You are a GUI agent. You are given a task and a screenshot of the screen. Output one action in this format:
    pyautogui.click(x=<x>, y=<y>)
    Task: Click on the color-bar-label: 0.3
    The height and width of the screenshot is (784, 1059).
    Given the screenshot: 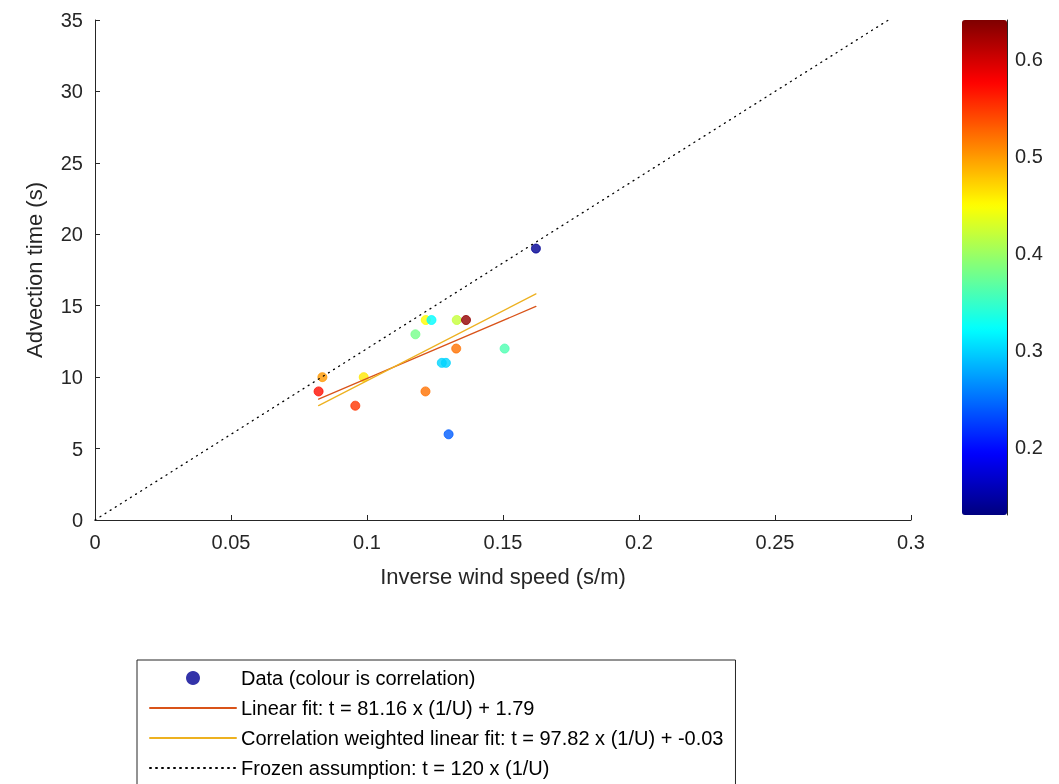 What is the action you would take?
    pyautogui.click(x=1029, y=350)
    